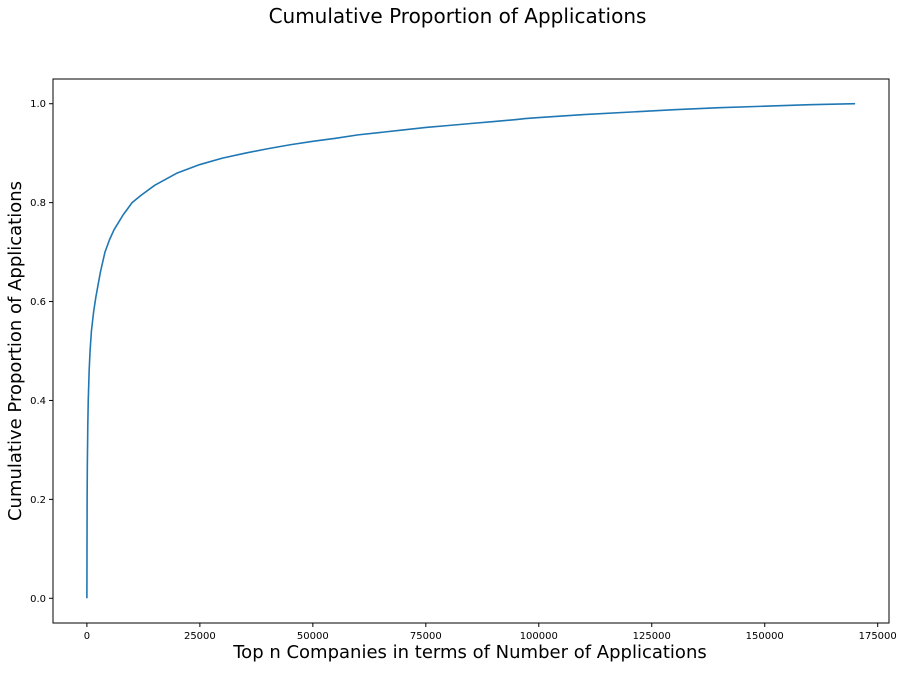  Describe the element at coordinates (878, 636) in the screenshot. I see `x-tick-label: 175000` at that location.